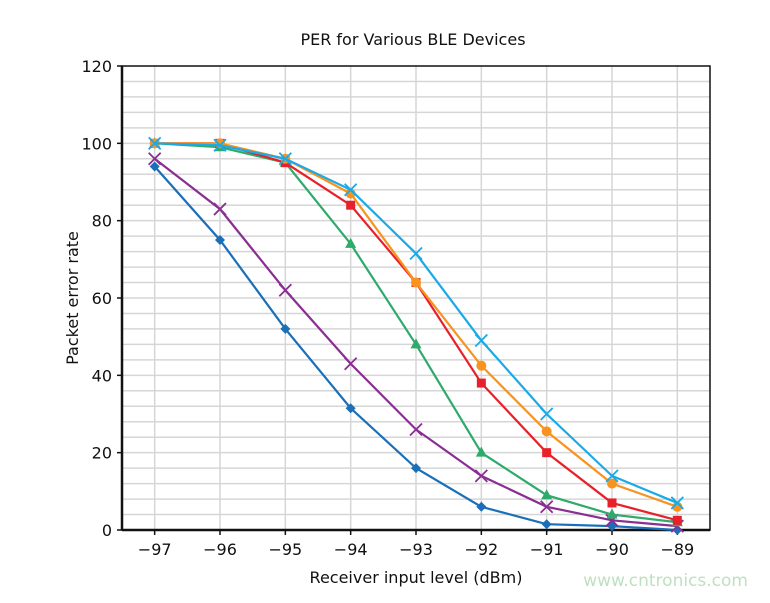 Image resolution: width=770 pixels, height=603 pixels. I want to click on chart-title: PER for Various BLE Devices, so click(412, 39).